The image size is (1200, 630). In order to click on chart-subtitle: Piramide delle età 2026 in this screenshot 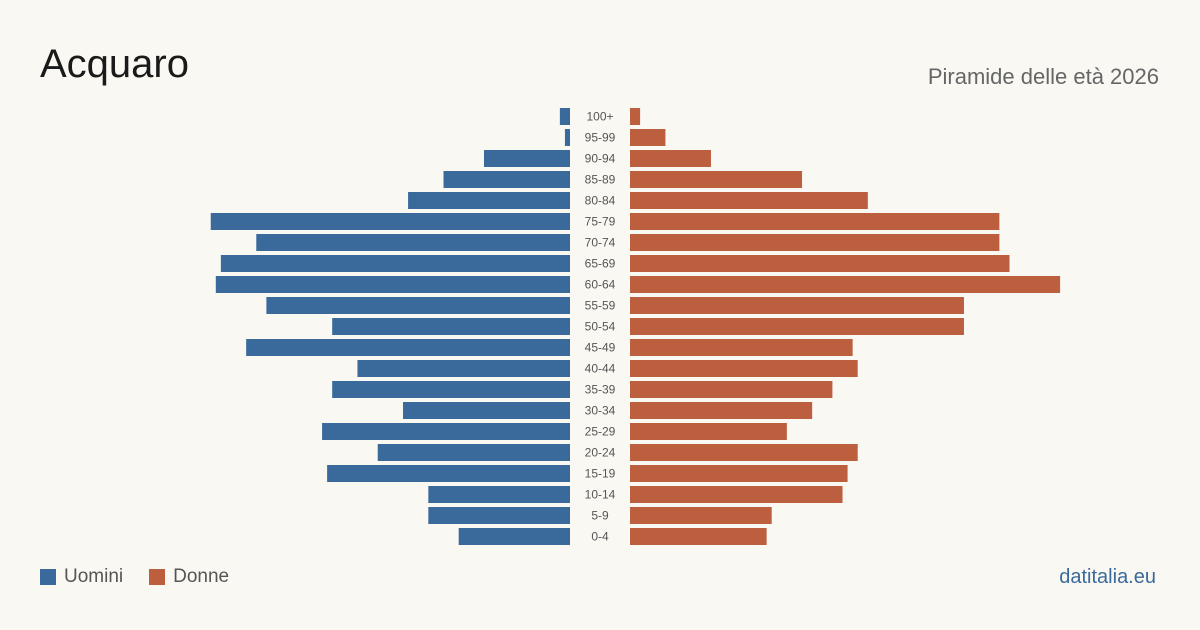, I will do `click(1043, 76)`.